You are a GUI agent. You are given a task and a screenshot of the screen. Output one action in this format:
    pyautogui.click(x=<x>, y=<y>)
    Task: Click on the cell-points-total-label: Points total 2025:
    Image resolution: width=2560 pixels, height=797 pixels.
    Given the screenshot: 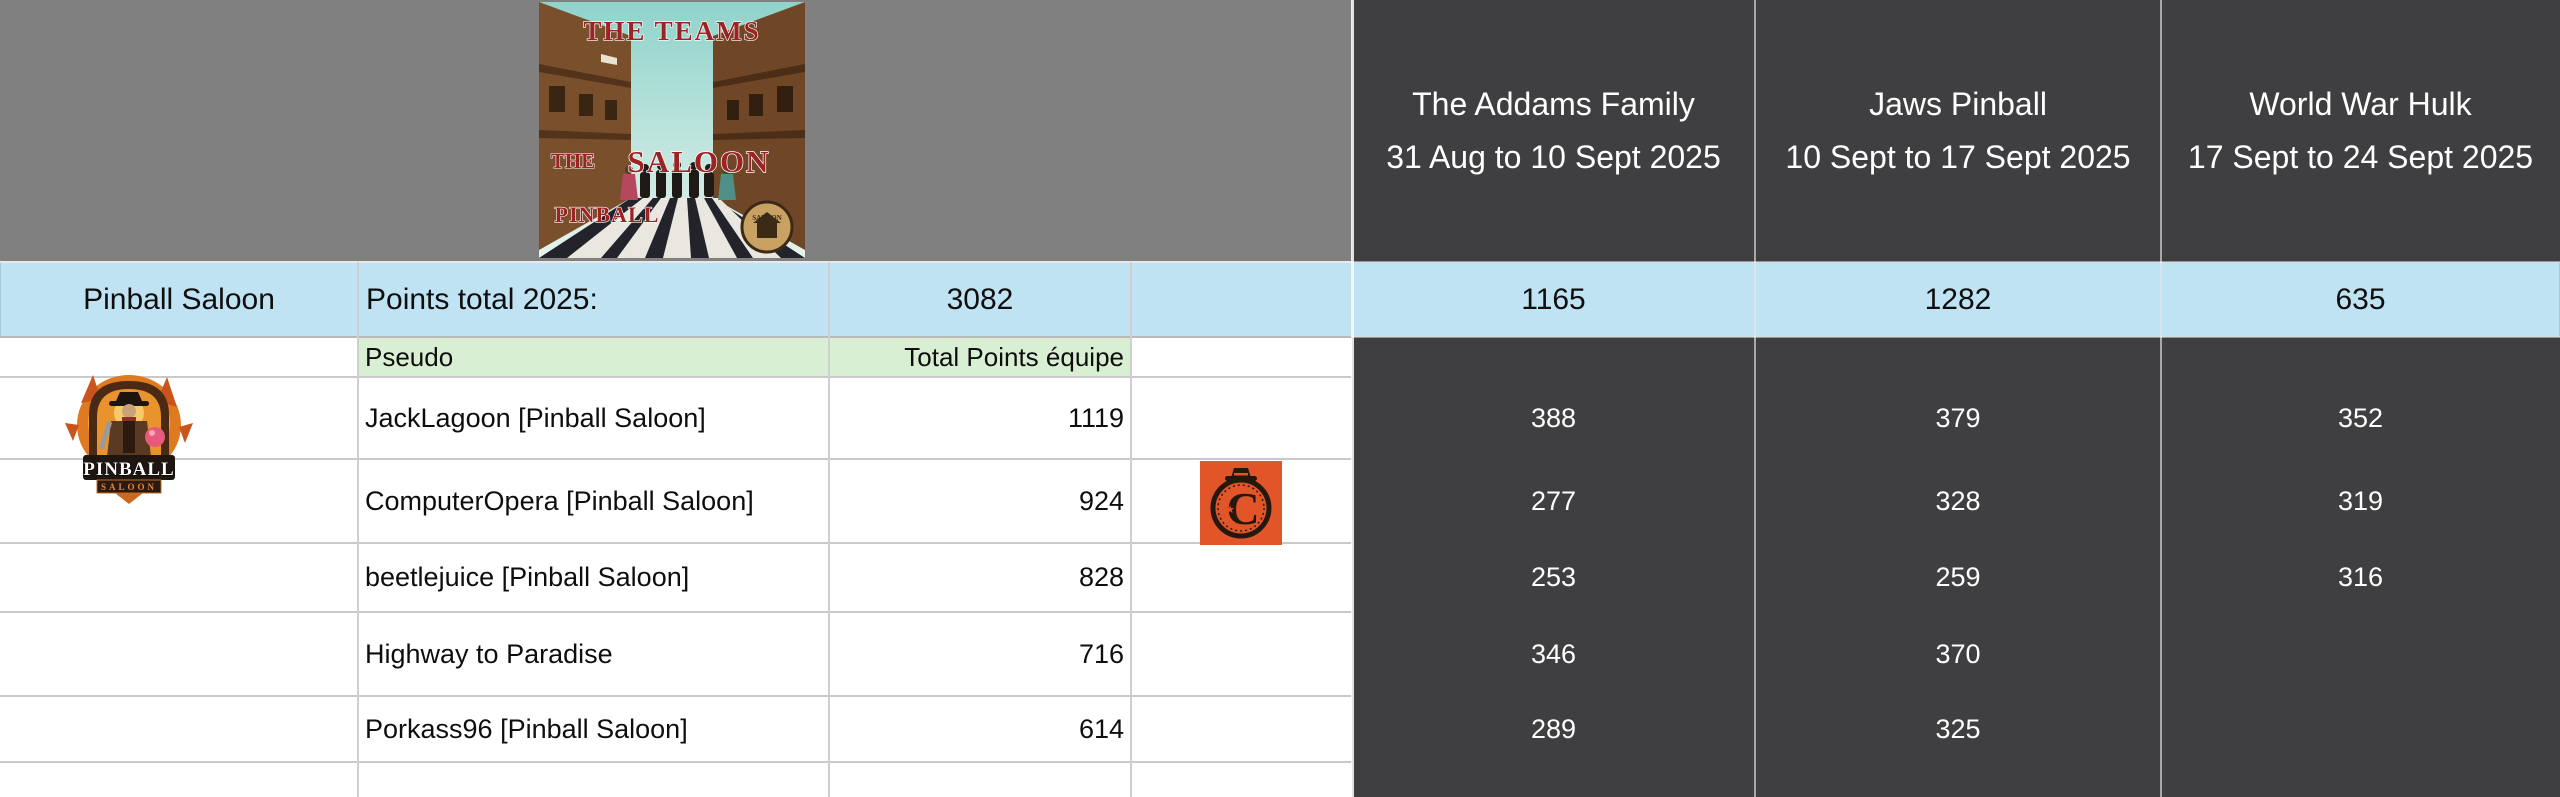 What is the action you would take?
    pyautogui.click(x=593, y=299)
    